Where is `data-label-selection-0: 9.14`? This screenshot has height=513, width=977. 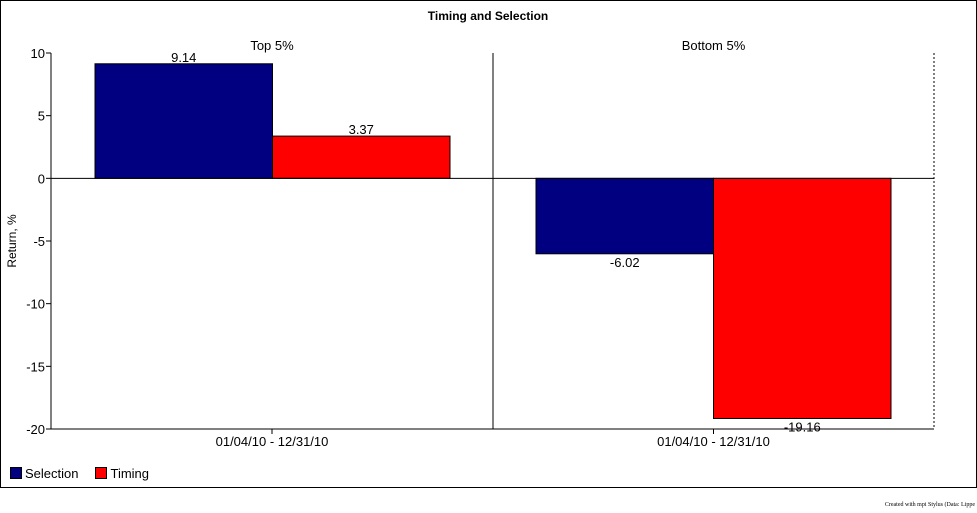 data-label-selection-0: 9.14 is located at coordinates (183, 57).